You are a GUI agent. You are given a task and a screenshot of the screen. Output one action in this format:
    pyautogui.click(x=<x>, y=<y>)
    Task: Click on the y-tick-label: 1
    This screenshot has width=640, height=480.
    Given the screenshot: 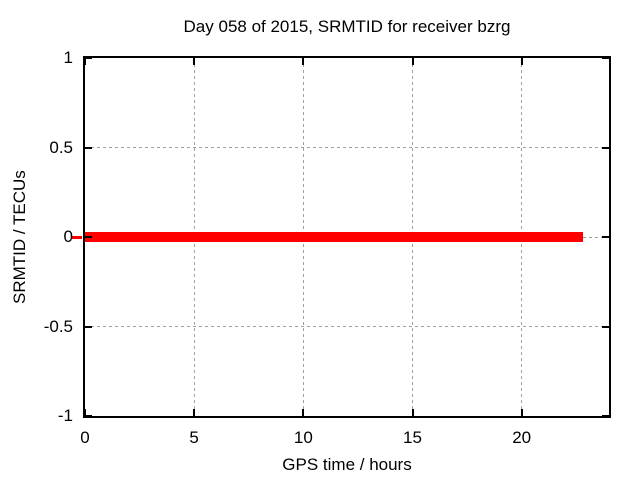 What is the action you would take?
    pyautogui.click(x=68, y=57)
    